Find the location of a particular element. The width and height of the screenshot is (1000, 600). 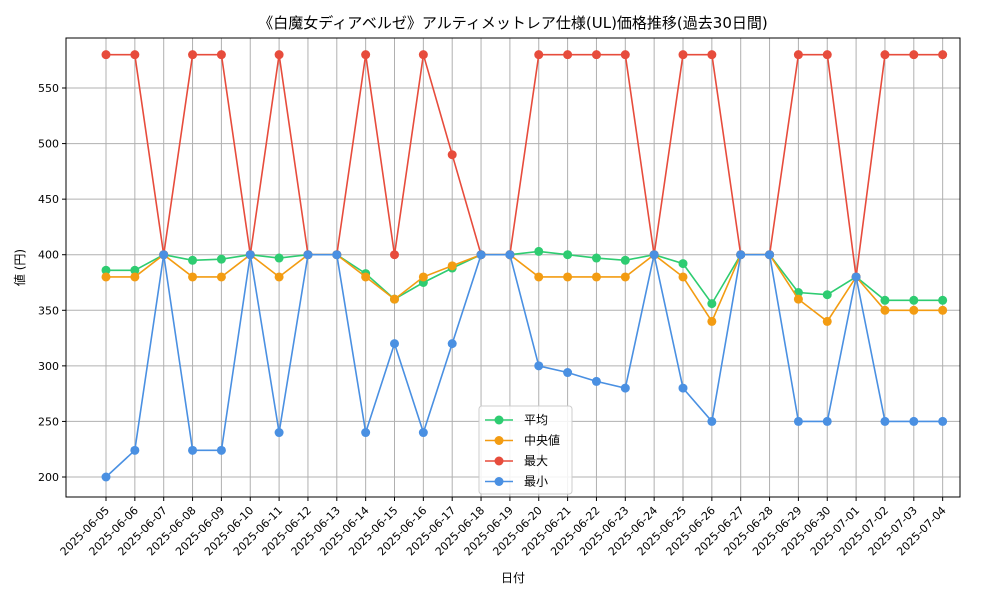

y-ticks: 200 250 300 350 400 450 500 550 is located at coordinates (52, 283).